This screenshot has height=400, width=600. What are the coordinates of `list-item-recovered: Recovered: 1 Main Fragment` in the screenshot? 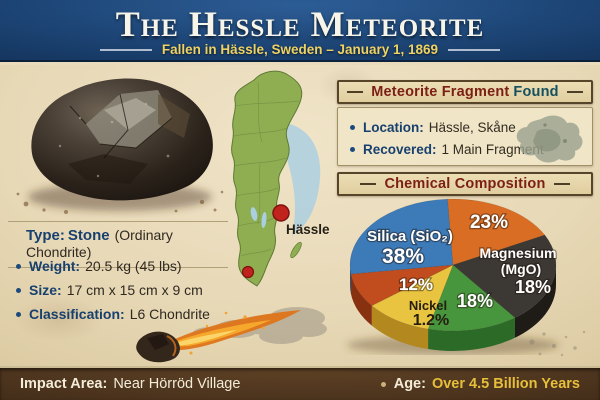 It's located at (469, 149).